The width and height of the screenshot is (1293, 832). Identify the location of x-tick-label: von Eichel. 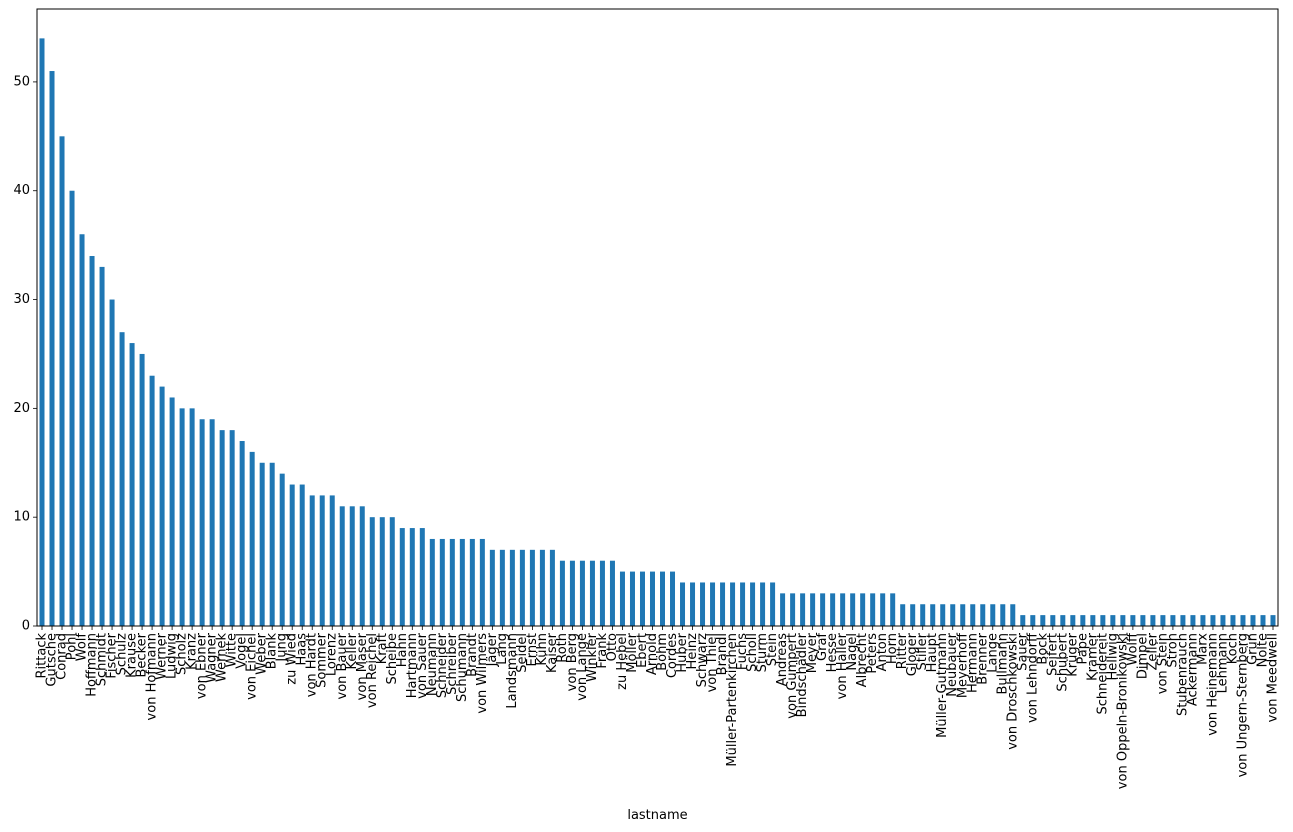
(252, 666).